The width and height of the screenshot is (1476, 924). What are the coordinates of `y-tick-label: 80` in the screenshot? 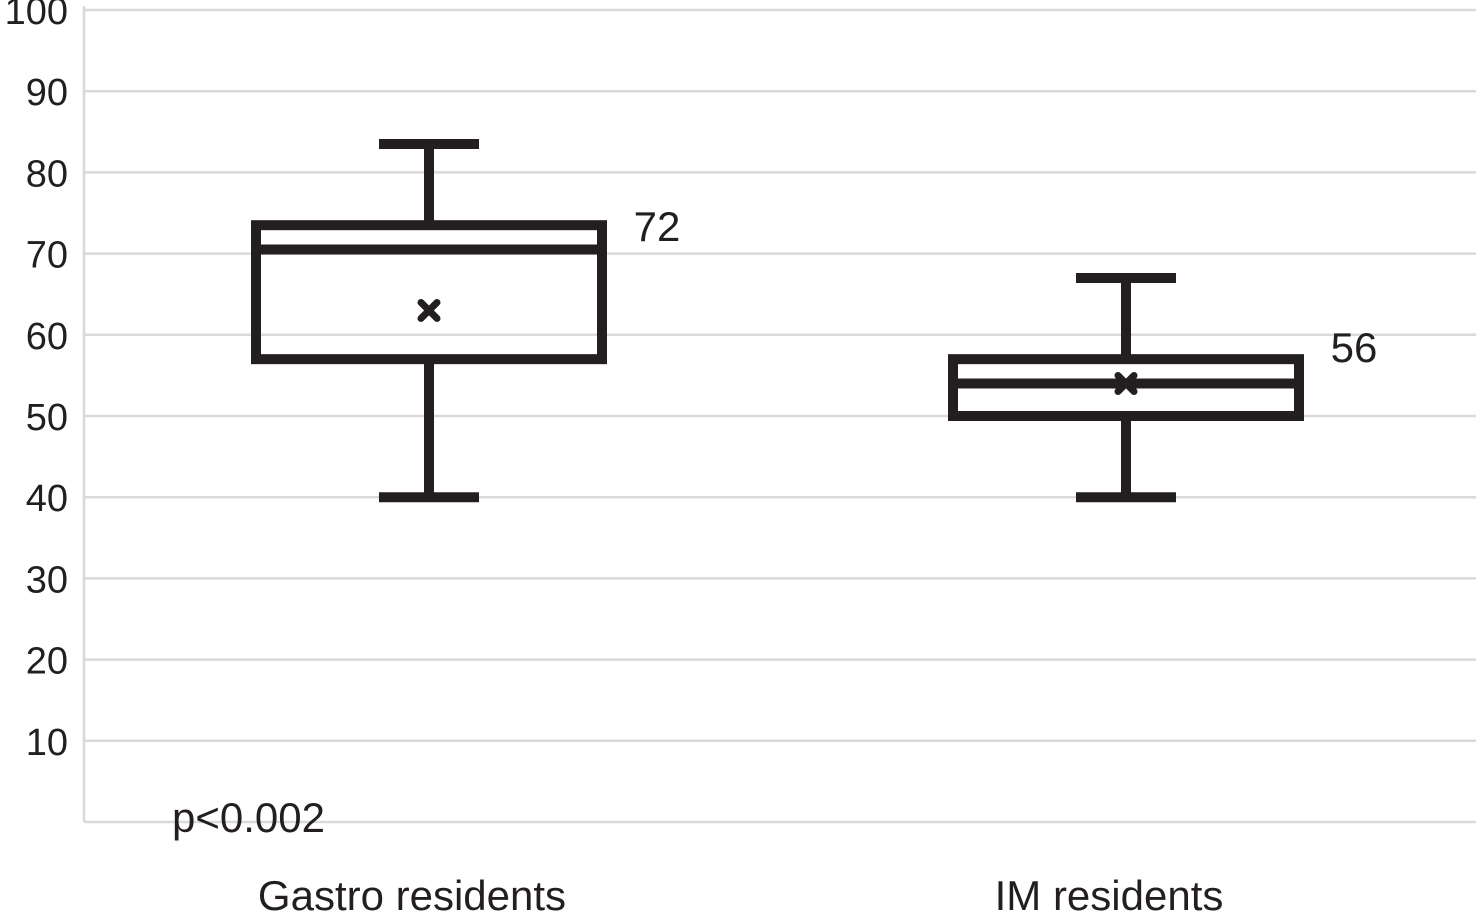 It's located at (47, 174).